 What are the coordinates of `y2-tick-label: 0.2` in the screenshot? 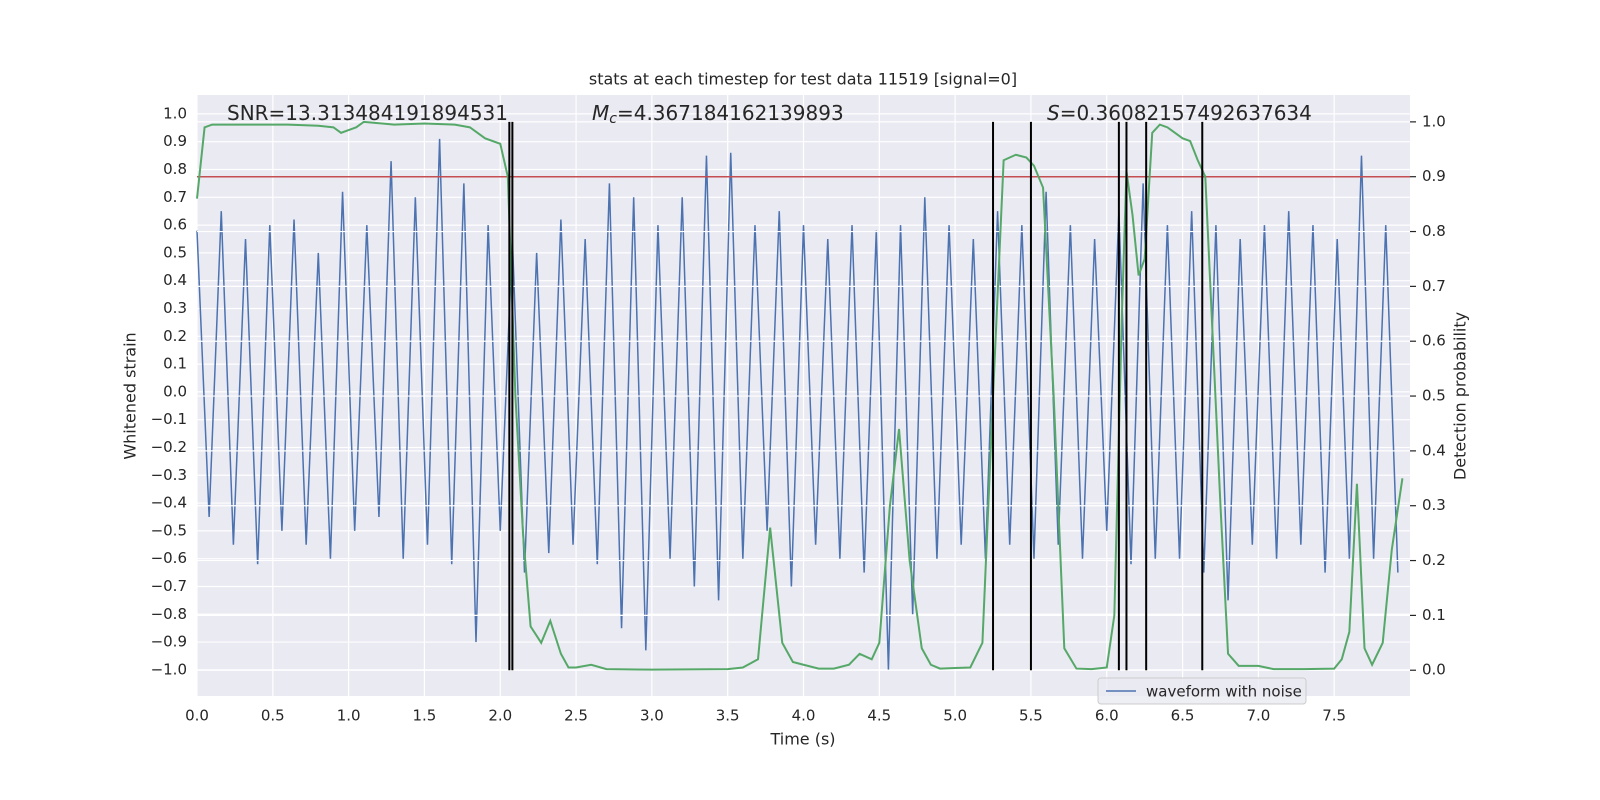 It's located at (1434, 560).